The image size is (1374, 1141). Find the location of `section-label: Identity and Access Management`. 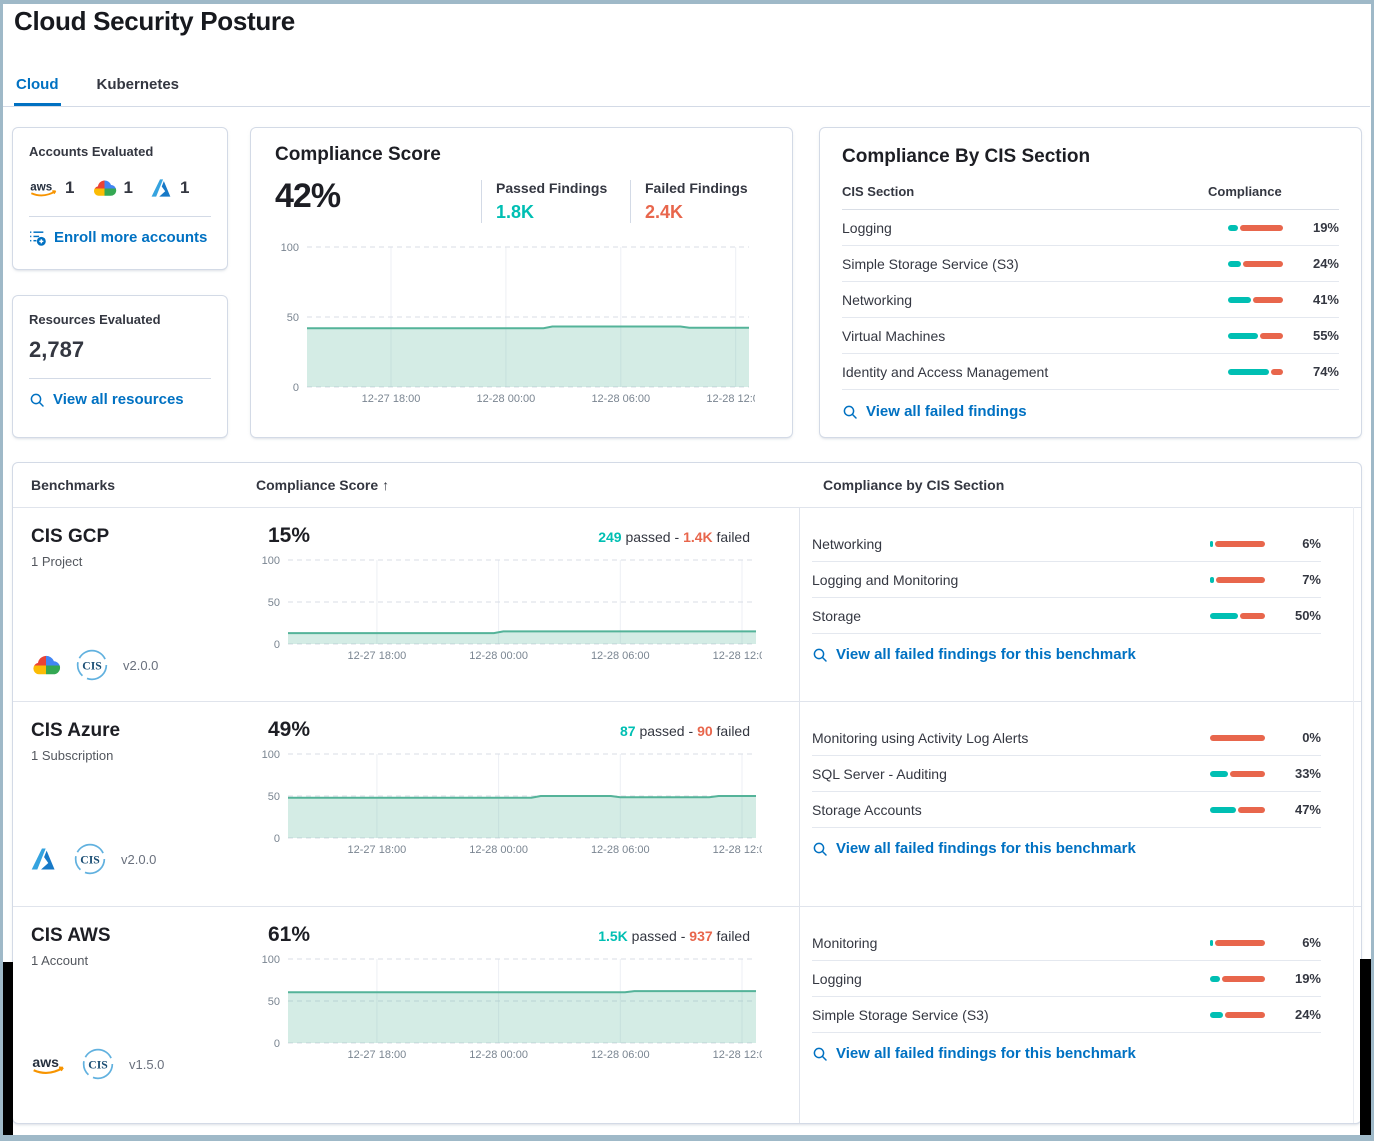

section-label: Identity and Access Management is located at coordinates (945, 371).